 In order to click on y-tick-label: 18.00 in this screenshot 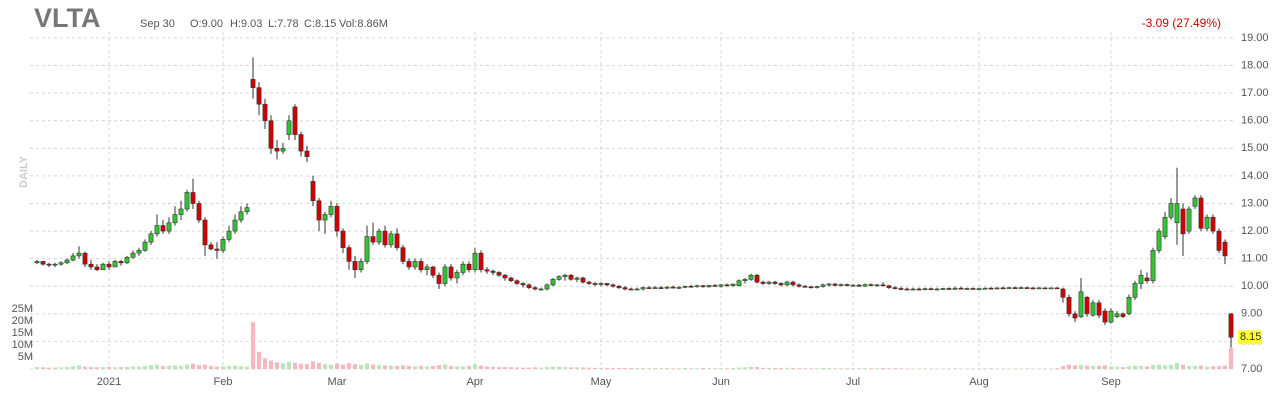, I will do `click(1255, 65)`.